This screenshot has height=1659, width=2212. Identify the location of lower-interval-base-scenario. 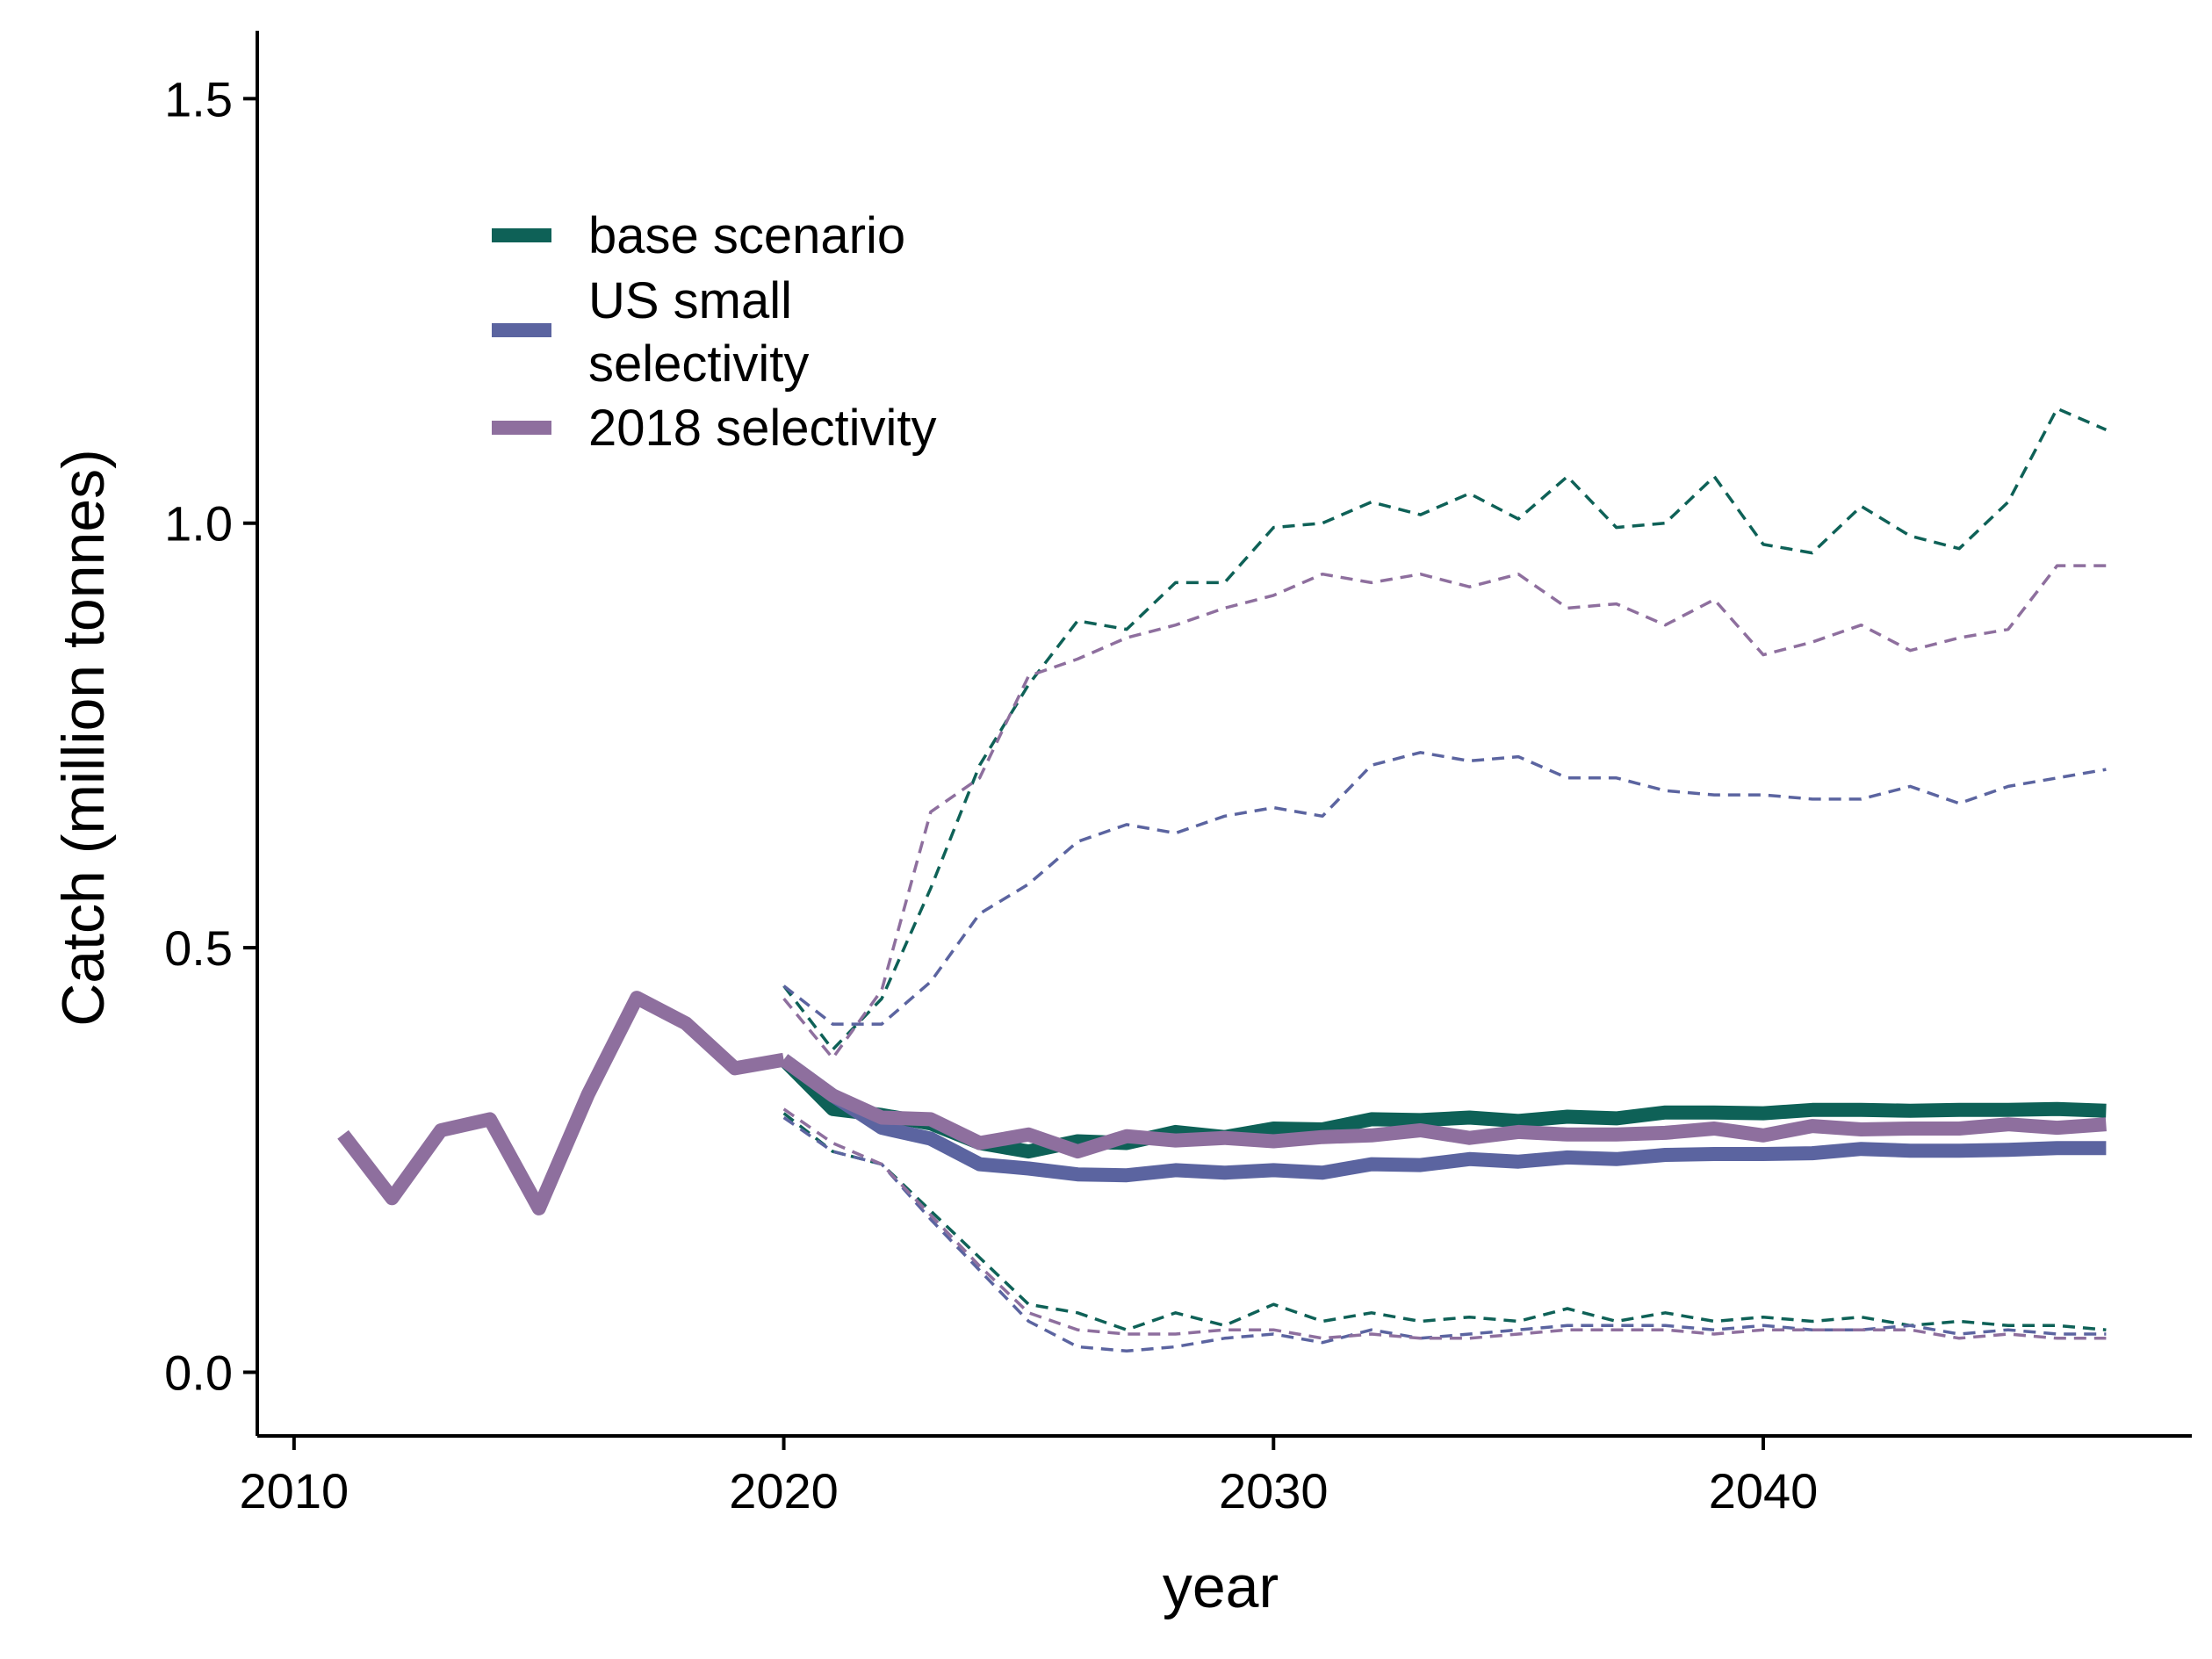
(1444, 1221).